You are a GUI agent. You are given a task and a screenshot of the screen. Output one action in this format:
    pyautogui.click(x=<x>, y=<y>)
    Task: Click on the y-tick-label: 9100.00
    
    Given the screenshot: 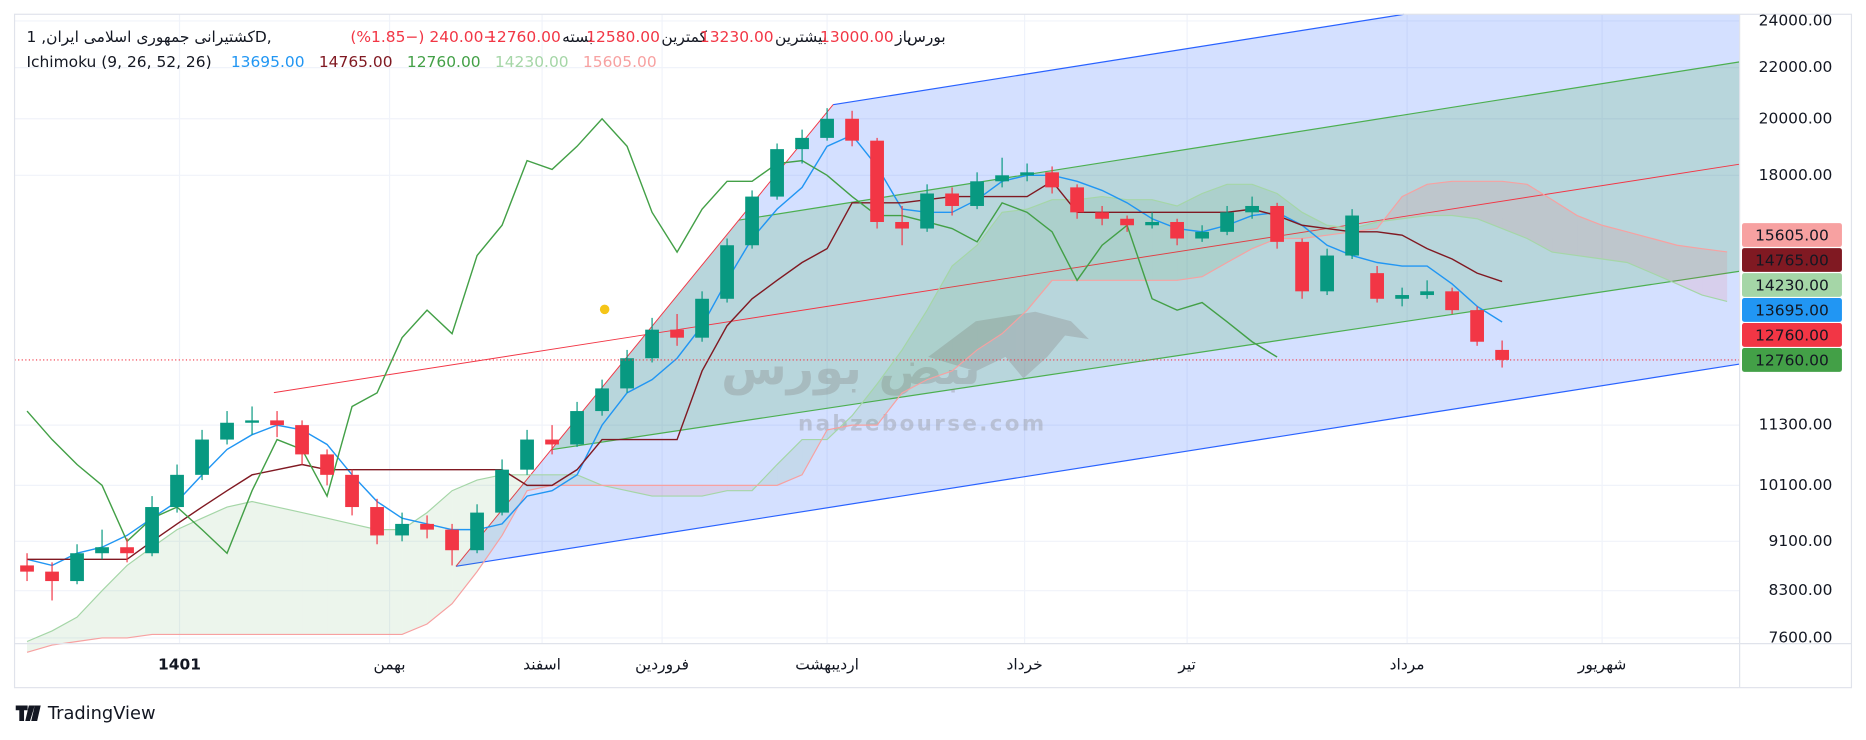 What is the action you would take?
    pyautogui.click(x=1801, y=541)
    